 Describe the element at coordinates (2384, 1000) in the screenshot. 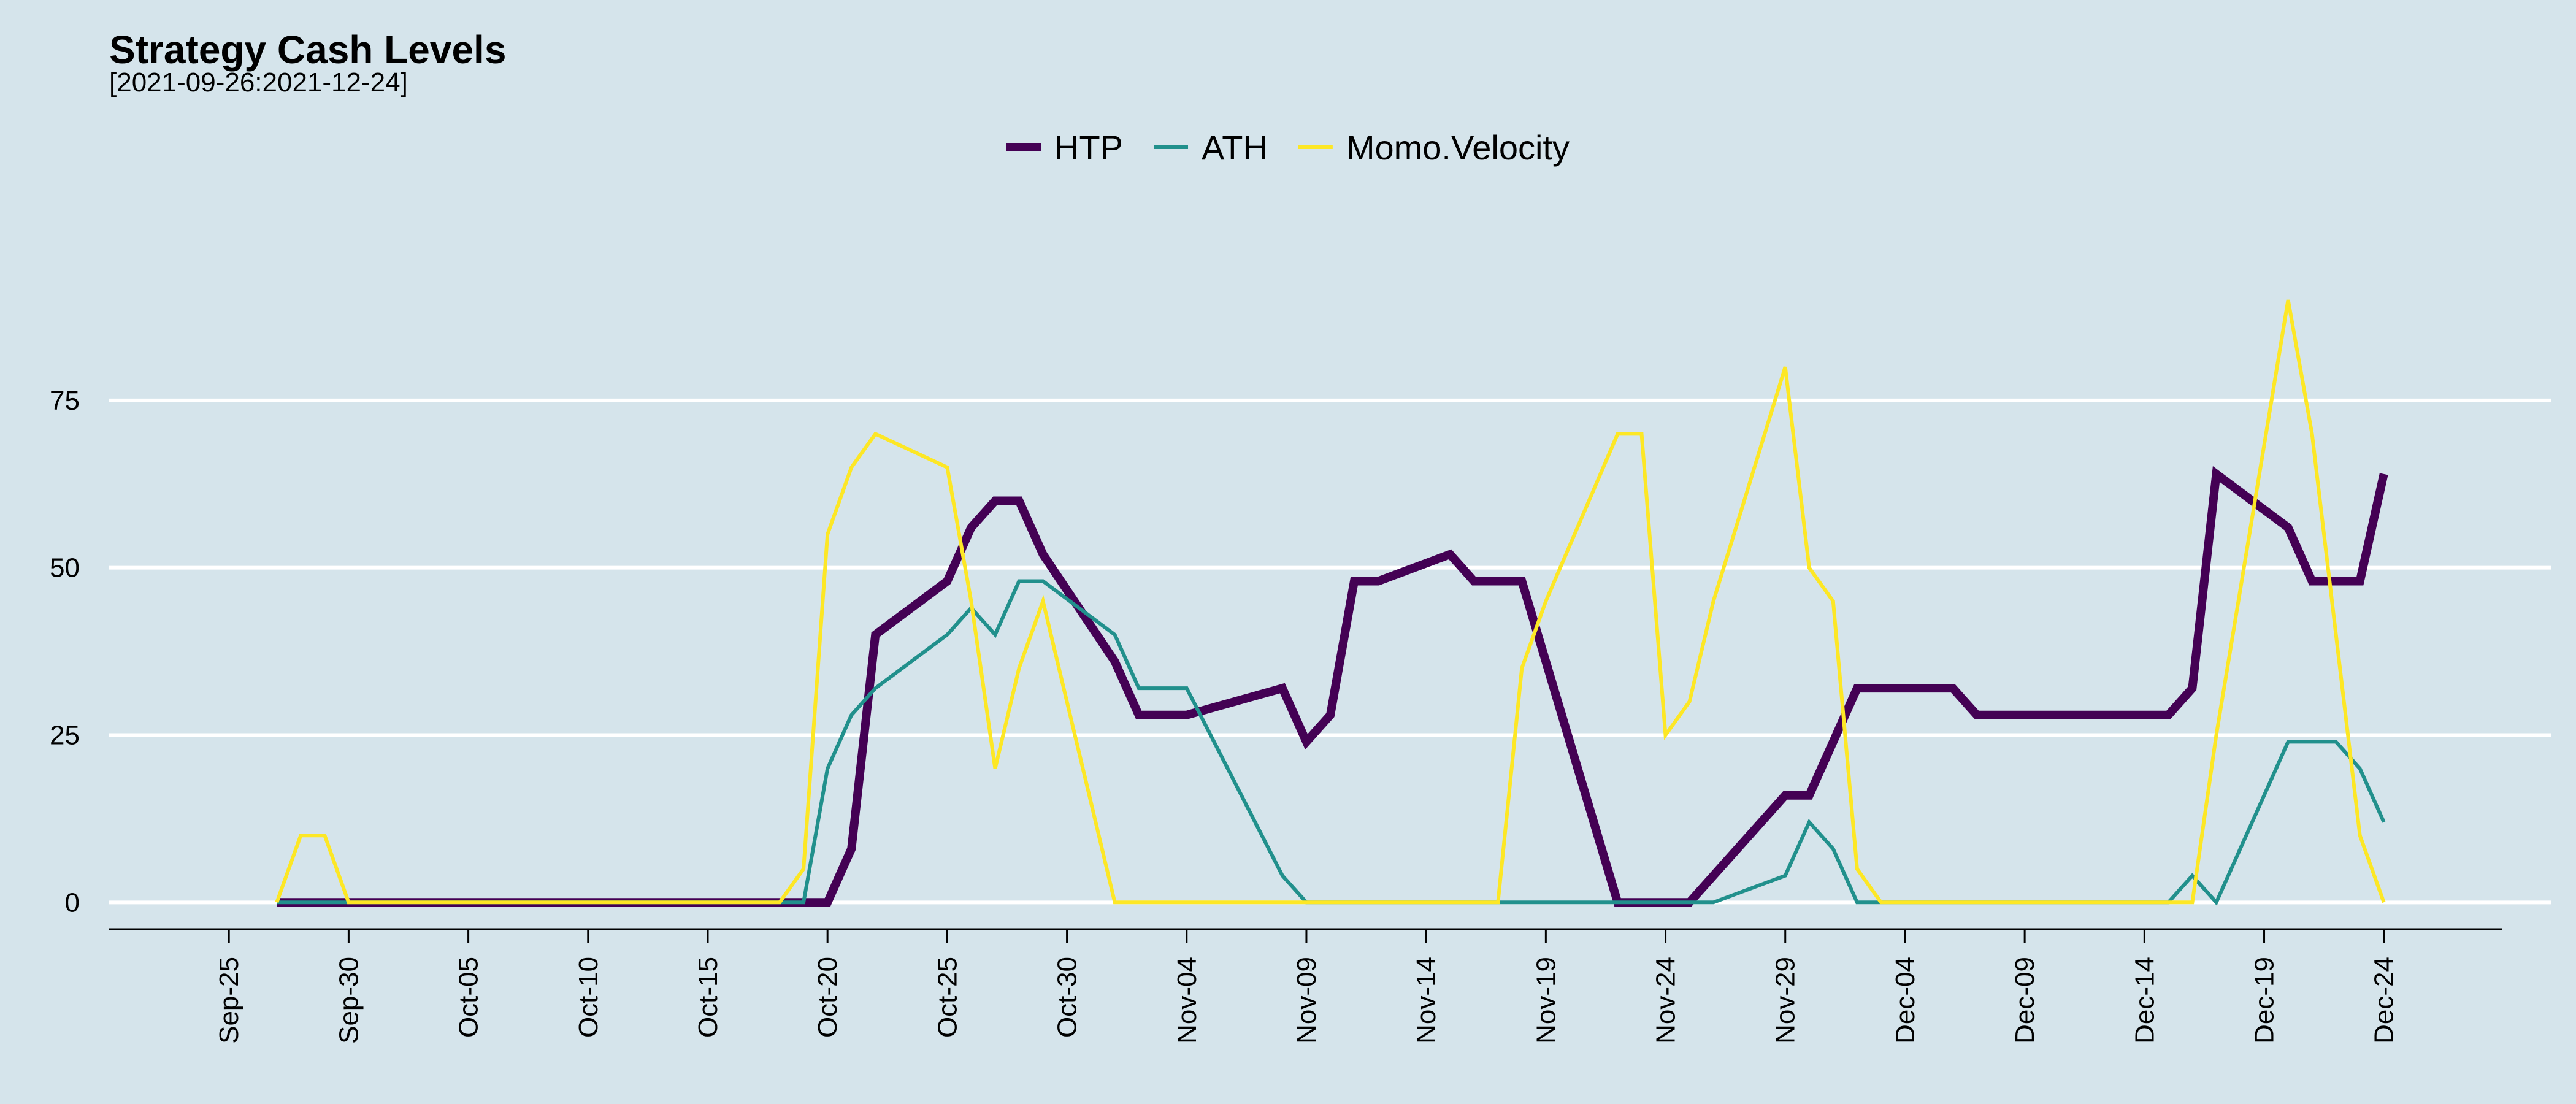

I see `x-tick-label: Dec-24` at that location.